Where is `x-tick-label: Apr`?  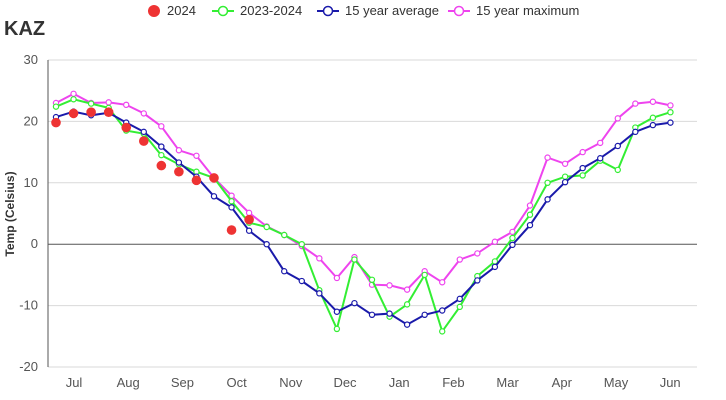
x-tick-label: Apr is located at coordinates (562, 382).